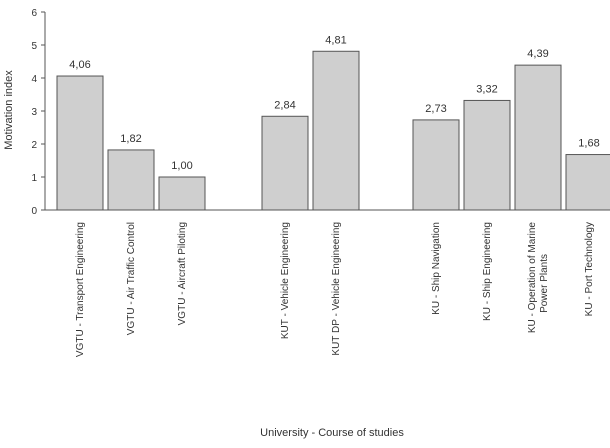 The width and height of the screenshot is (610, 448). Describe the element at coordinates (544, 283) in the screenshot. I see `category-label-line: Power Plants` at that location.